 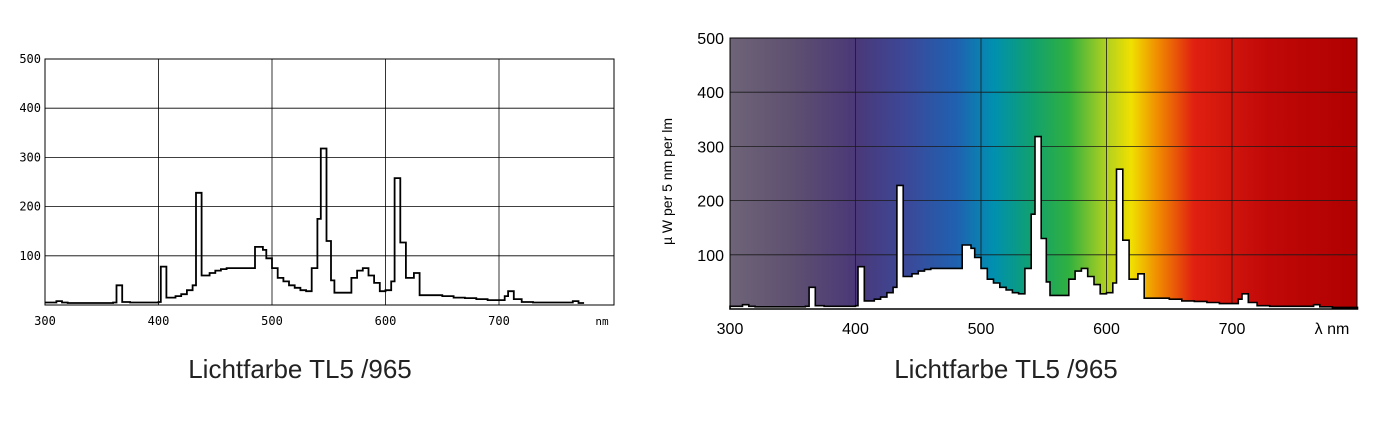 What do you see at coordinates (602, 321) in the screenshot?
I see `x-axis-label: nm` at bounding box center [602, 321].